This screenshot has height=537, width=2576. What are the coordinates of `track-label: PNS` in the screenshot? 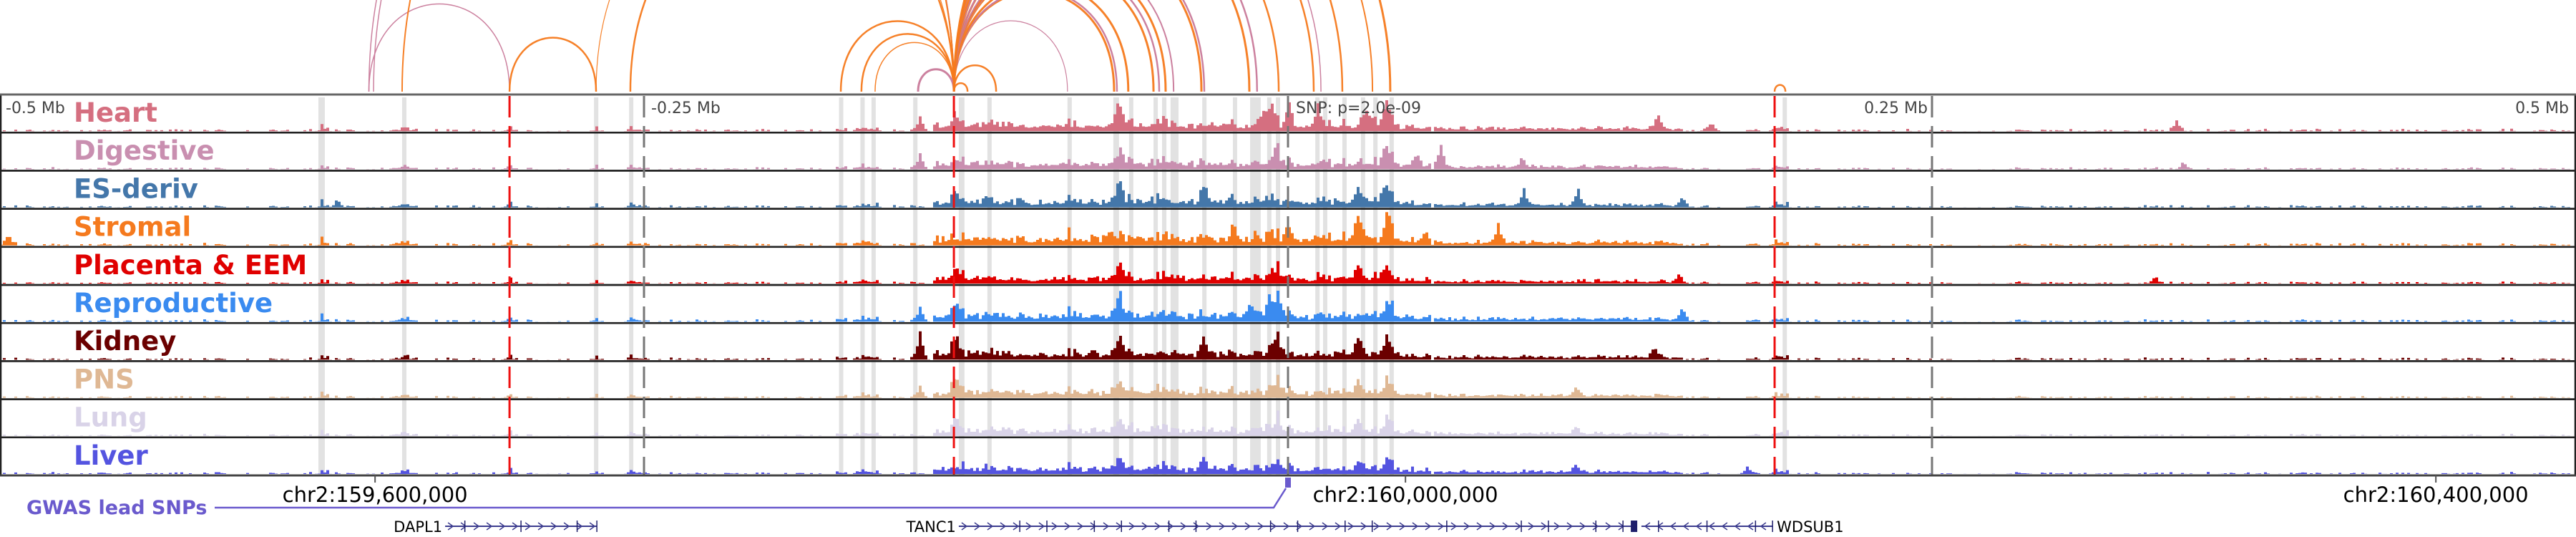 It's located at (104, 379).